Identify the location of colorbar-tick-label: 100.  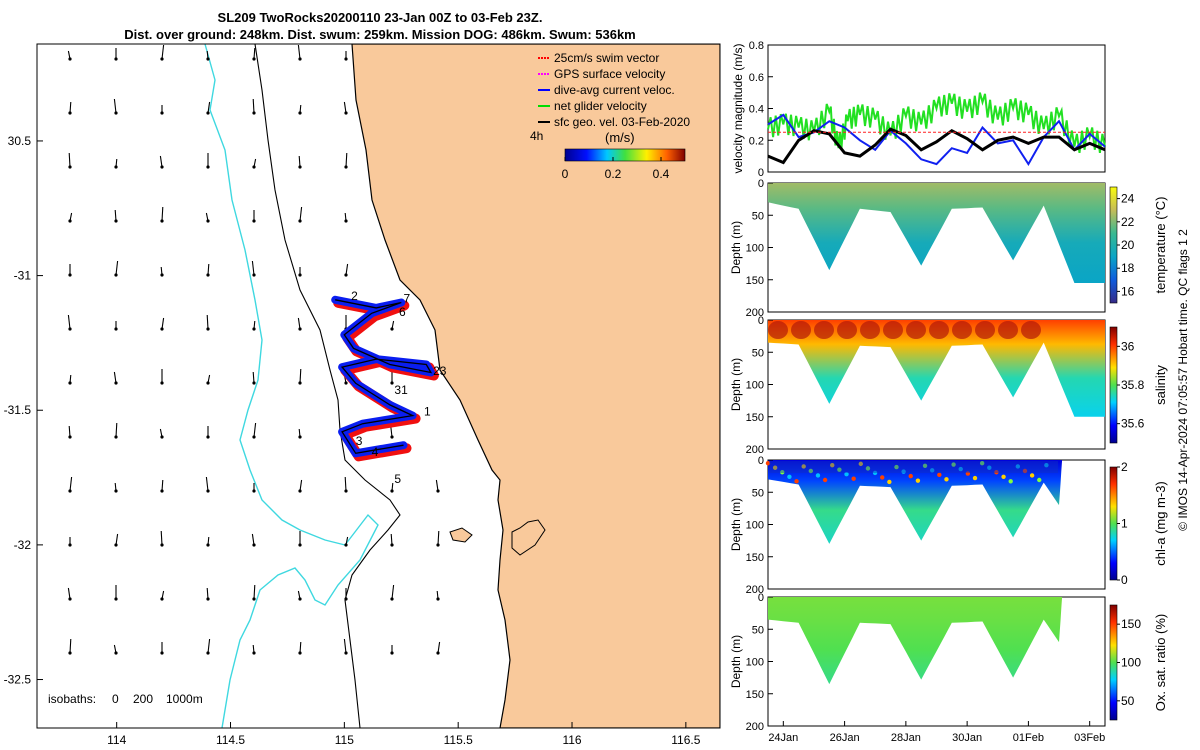
(1131, 663).